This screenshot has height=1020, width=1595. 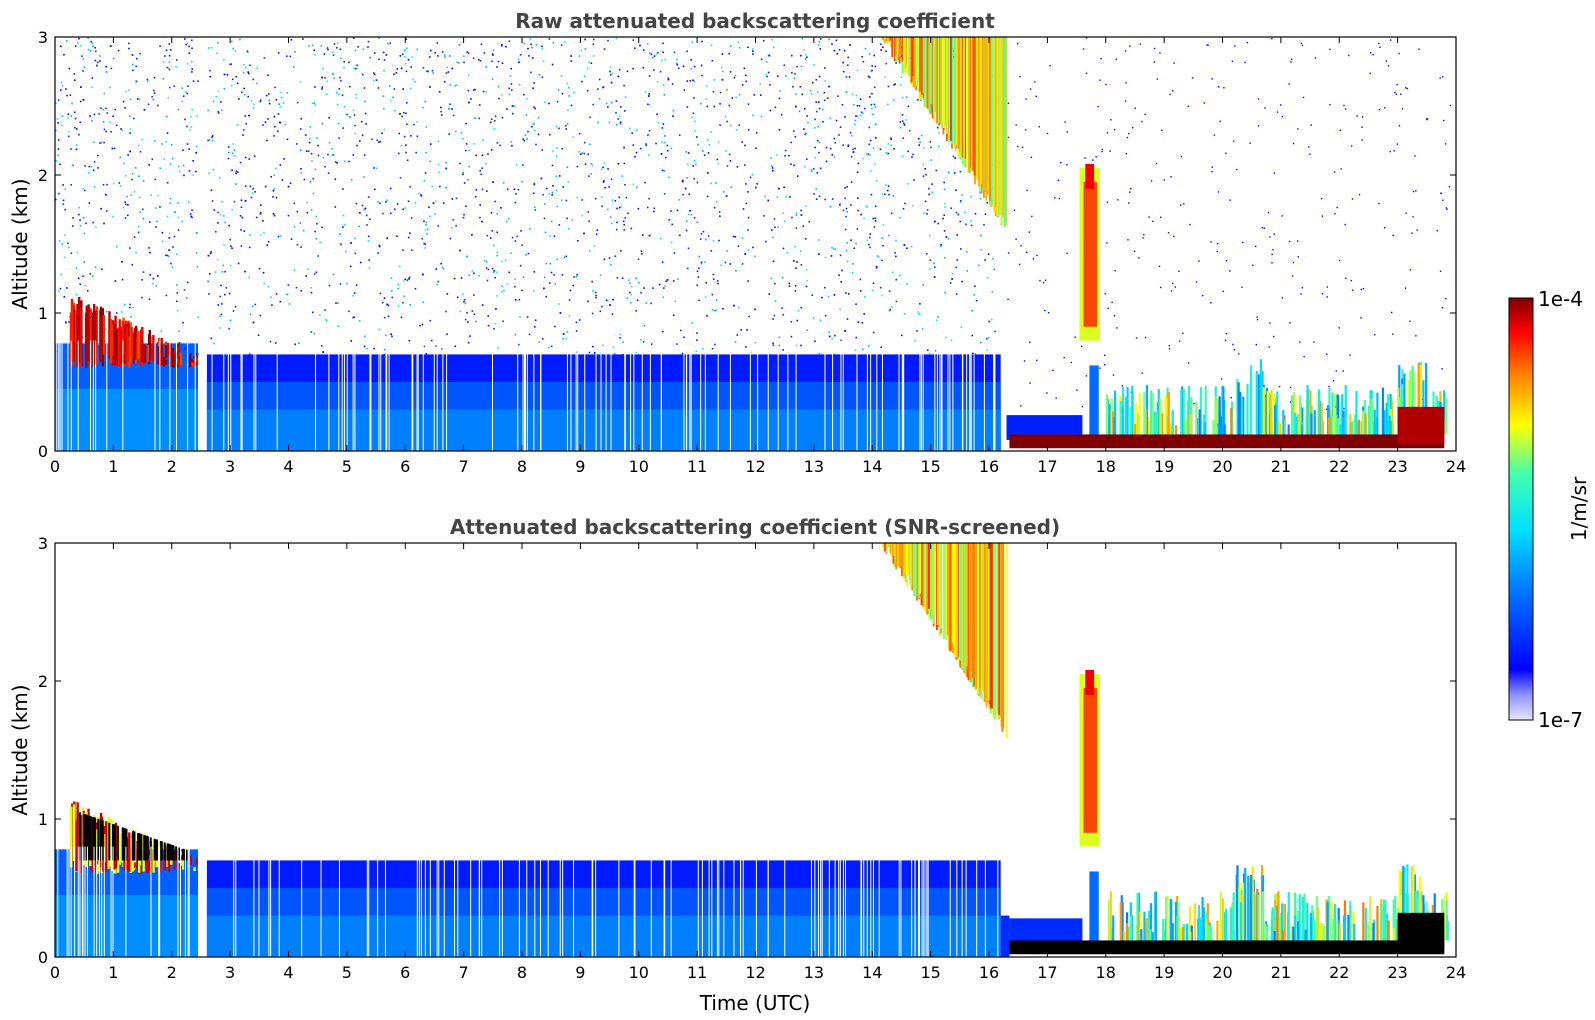 I want to click on colorbar: 1e-4 1e-7 1/m/sr, so click(x=1549, y=509).